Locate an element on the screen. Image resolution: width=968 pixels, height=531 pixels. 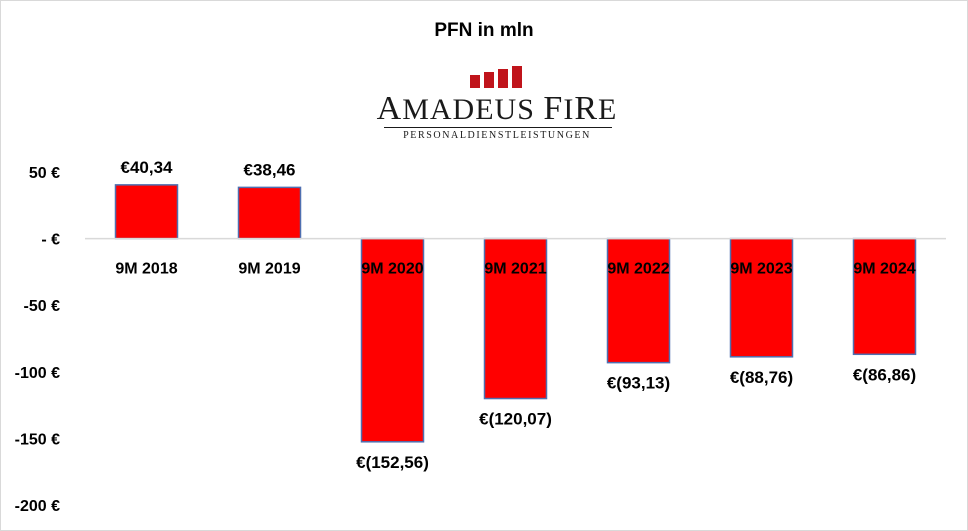
x-tick-label: 9M 2023 is located at coordinates (761, 269).